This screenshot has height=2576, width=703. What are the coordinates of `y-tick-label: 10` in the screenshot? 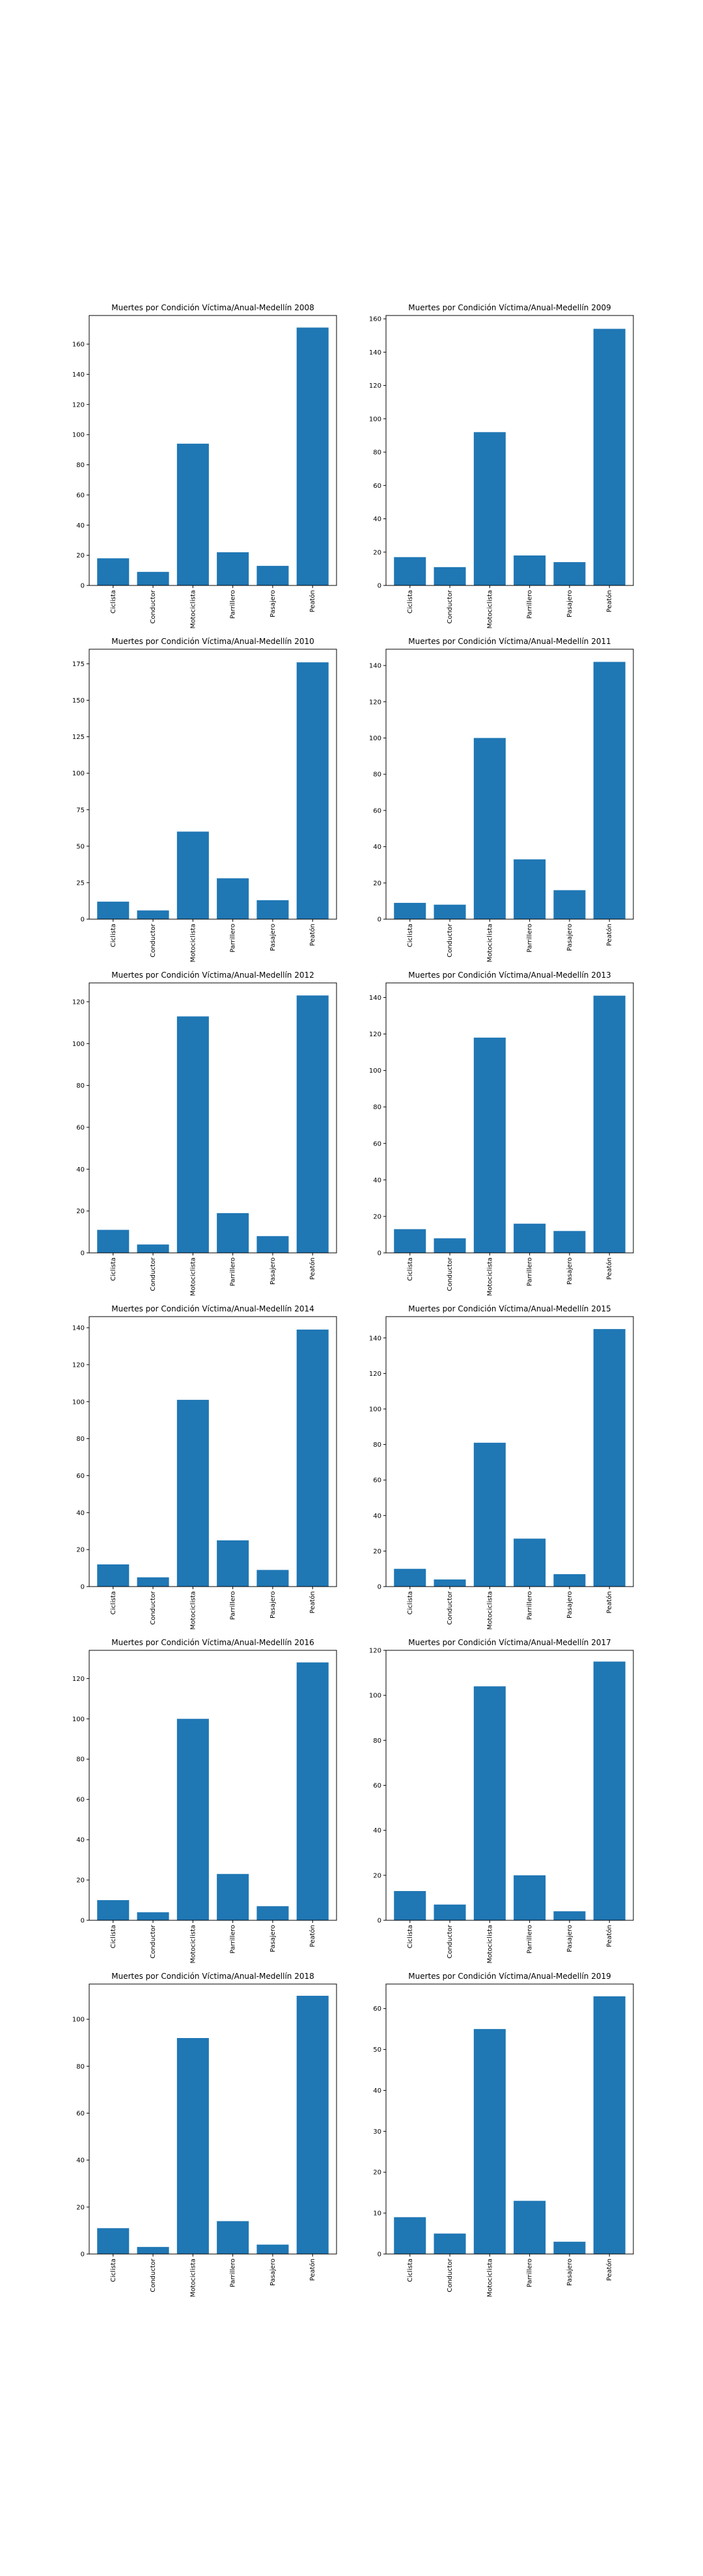 It's located at (377, 2214).